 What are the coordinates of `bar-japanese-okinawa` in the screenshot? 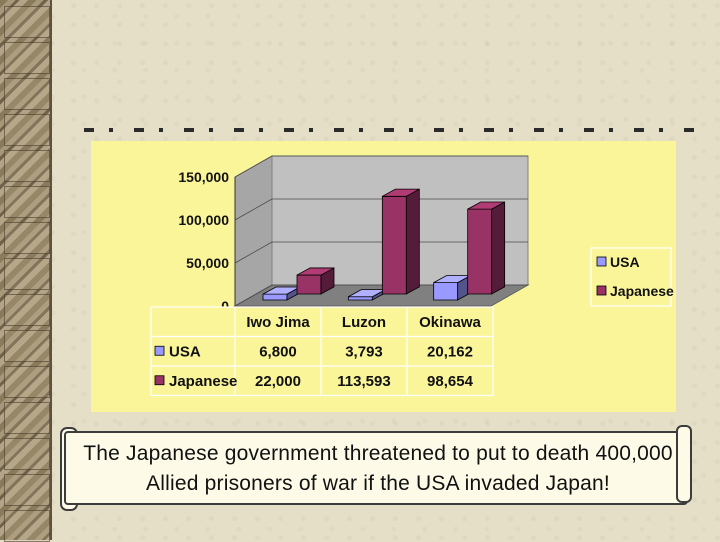 It's located at (480, 251).